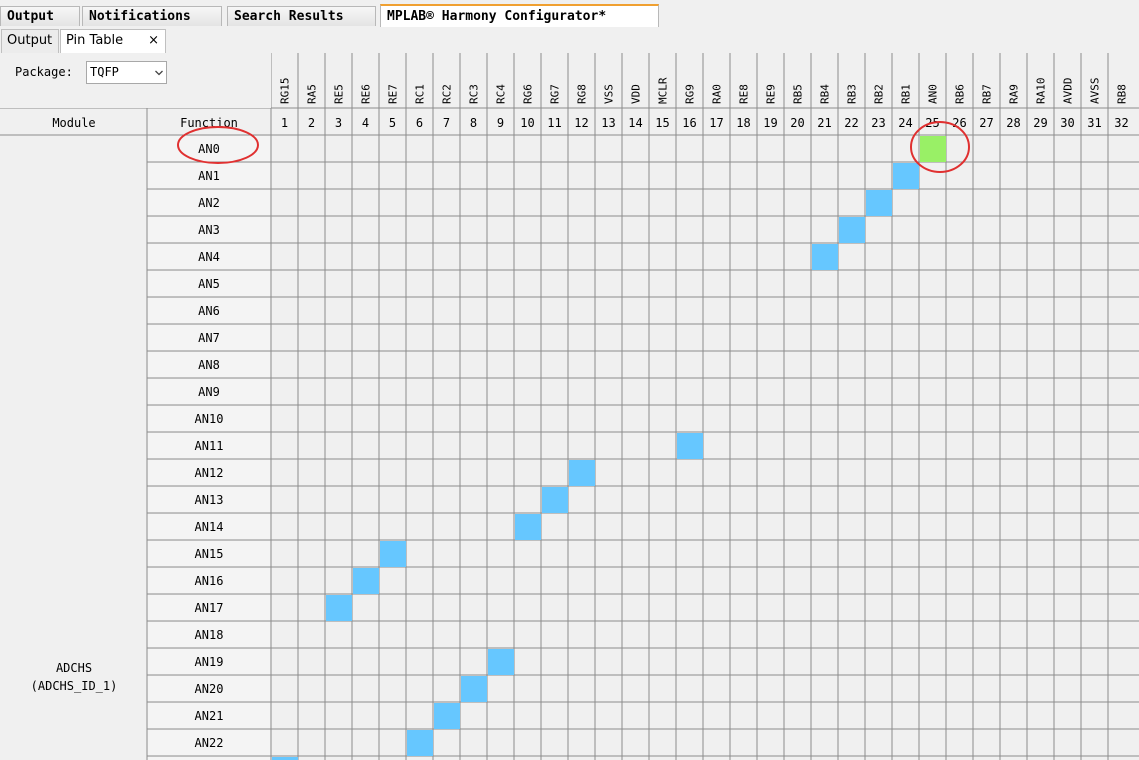 The height and width of the screenshot is (760, 1139). Describe the element at coordinates (73, 123) in the screenshot. I see `module-column-header: Module` at that location.